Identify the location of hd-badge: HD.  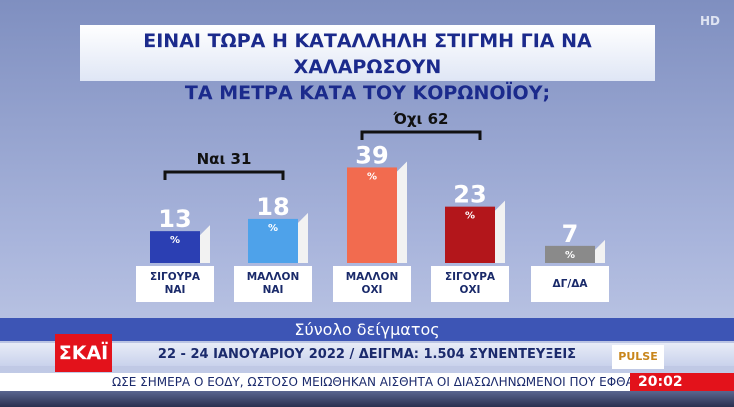
(710, 21).